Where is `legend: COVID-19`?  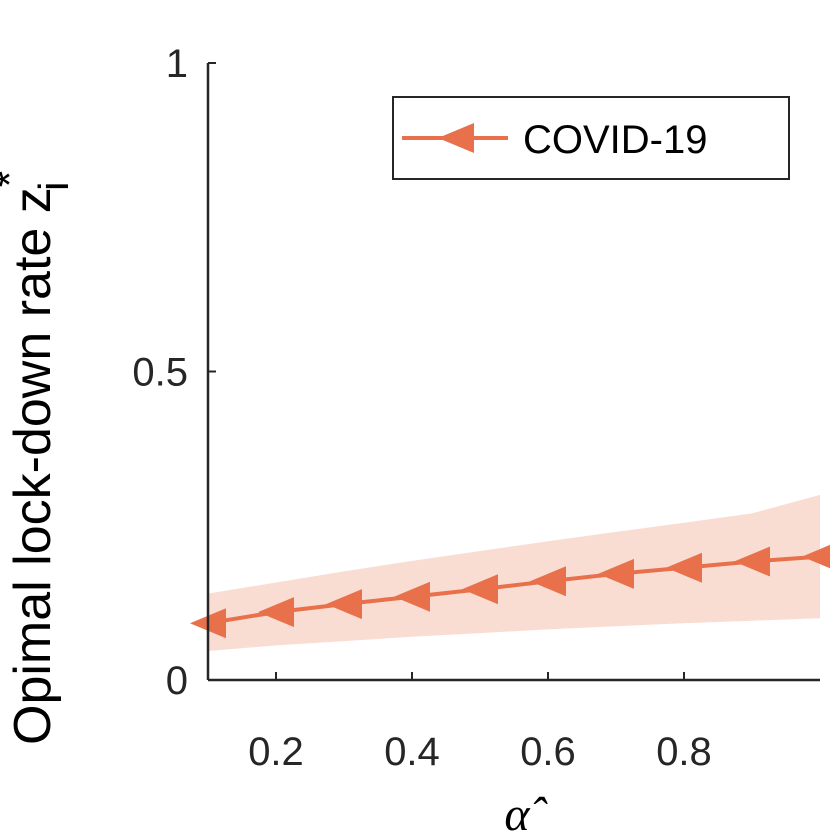 legend: COVID-19 is located at coordinates (591, 138).